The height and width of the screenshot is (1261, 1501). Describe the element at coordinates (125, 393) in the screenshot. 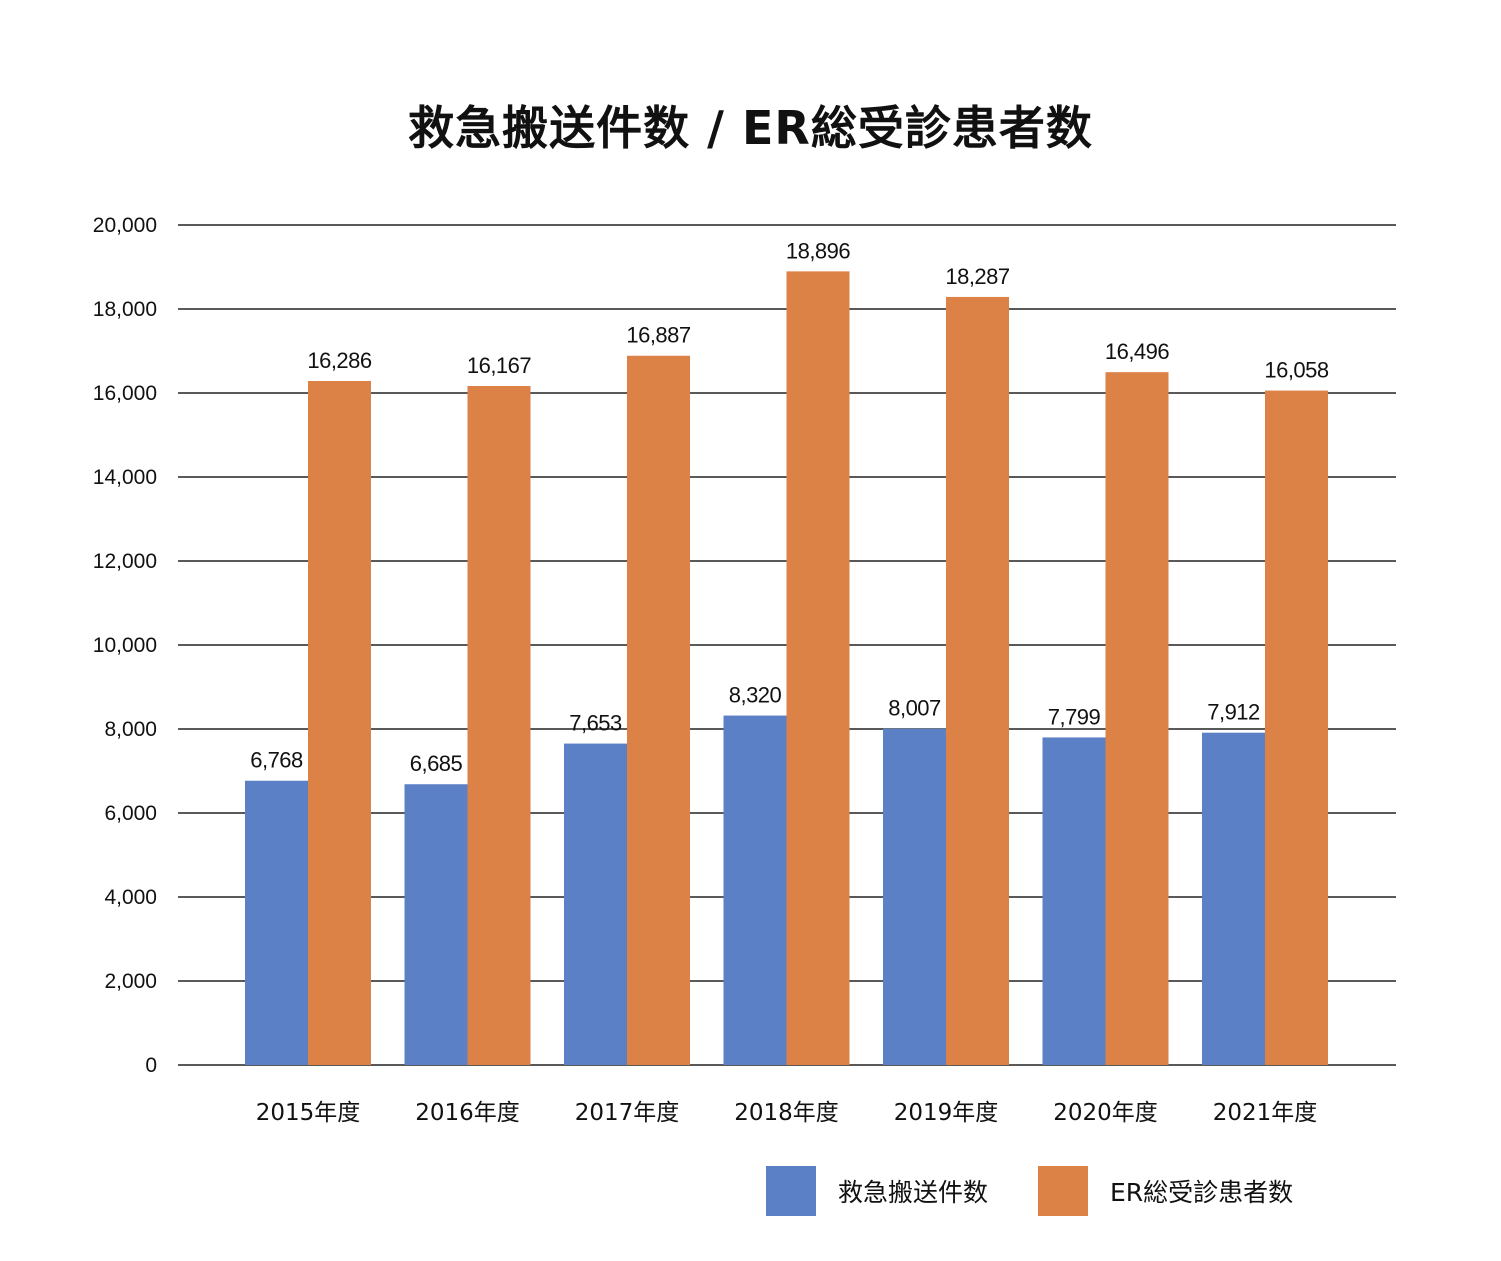

I see `y-tick-label: 16,000` at that location.